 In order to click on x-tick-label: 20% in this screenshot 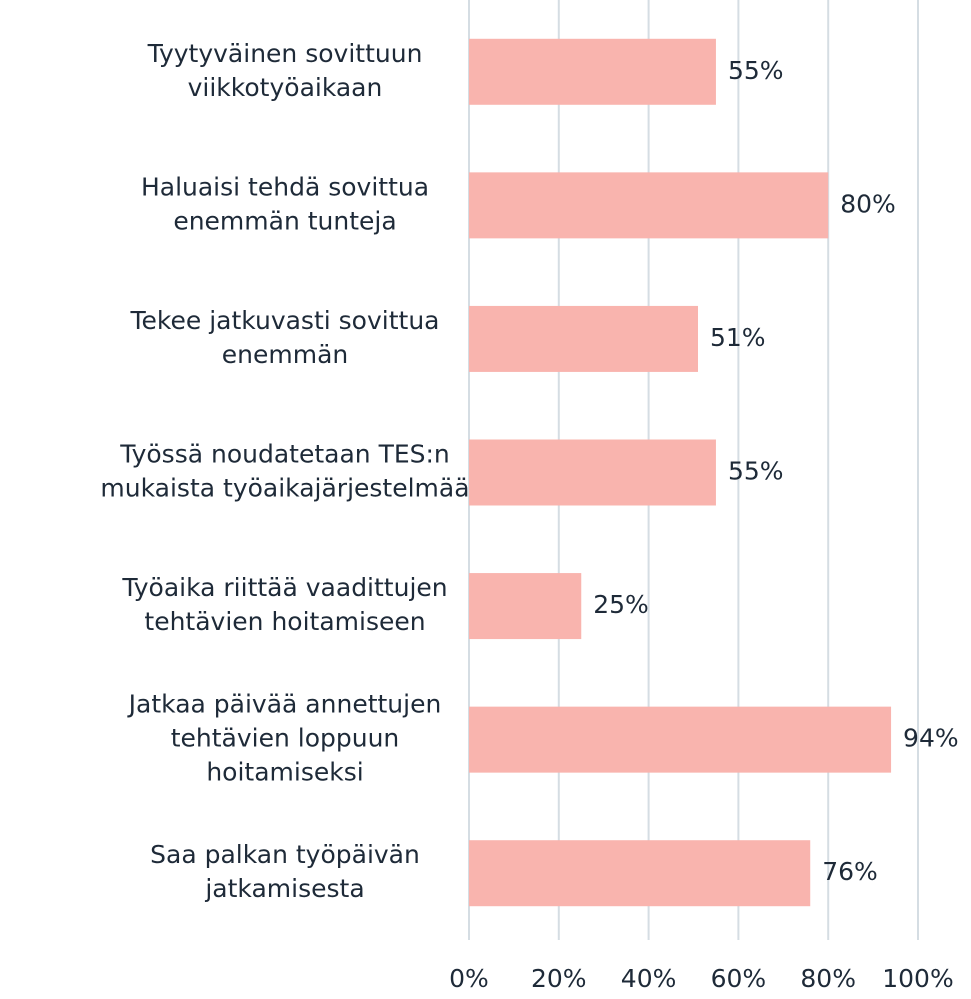, I will do `click(559, 978)`.